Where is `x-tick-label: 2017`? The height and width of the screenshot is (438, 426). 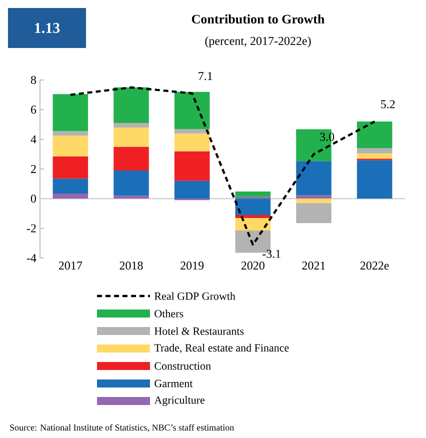 x-tick-label: 2017 is located at coordinates (70, 266).